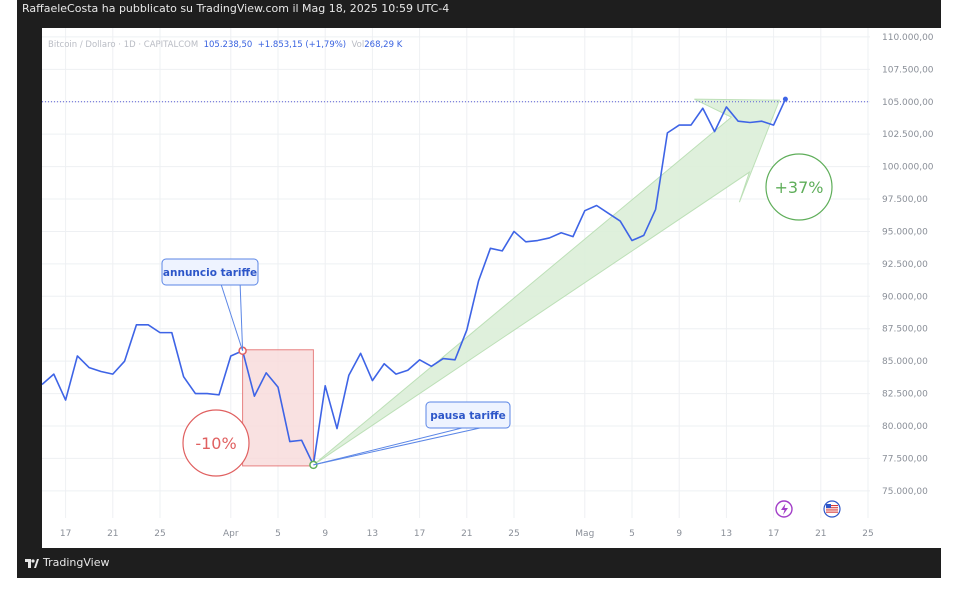 The height and width of the screenshot is (592, 970). I want to click on y-tick-label: 97.500,00, so click(905, 200).